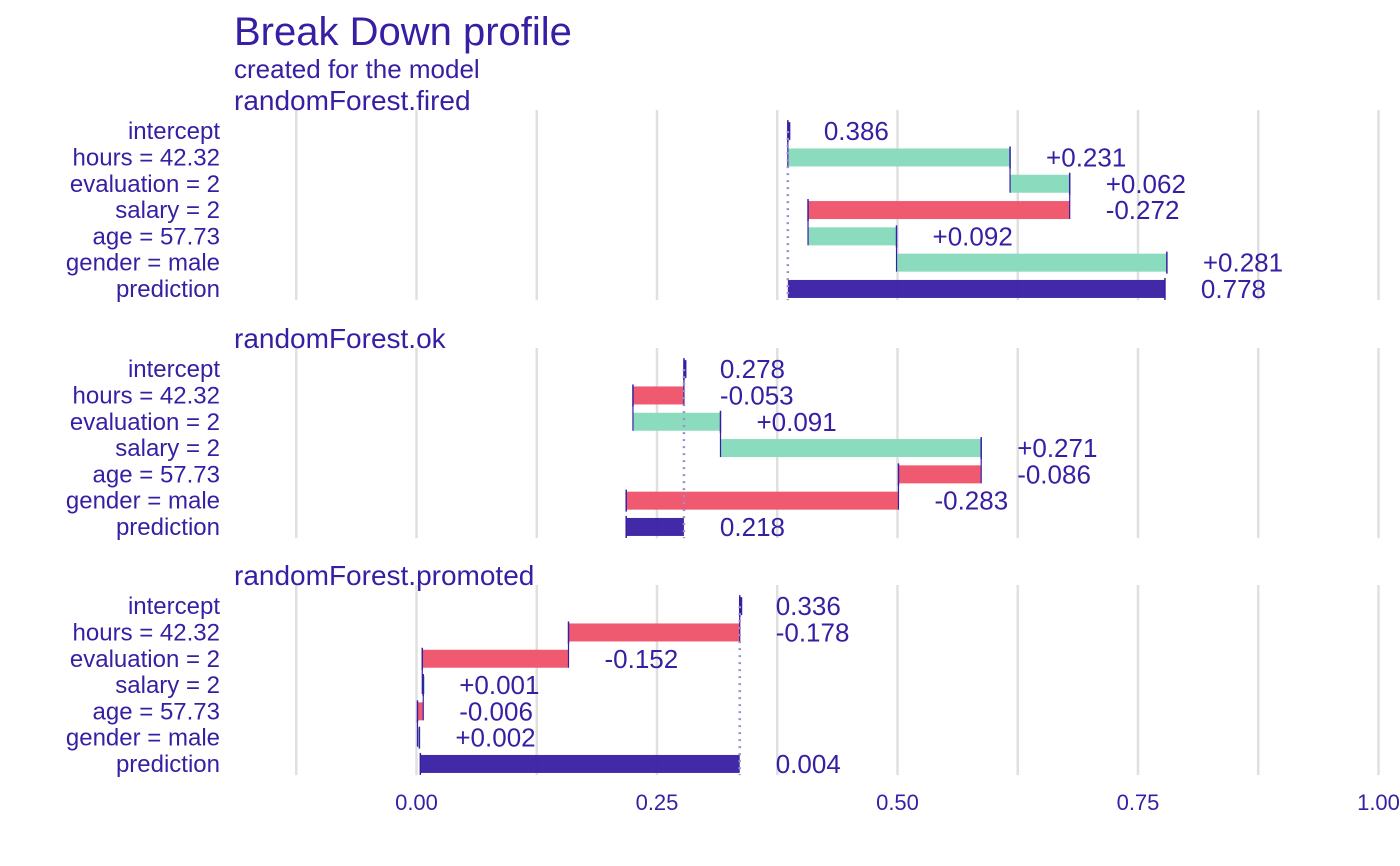 The height and width of the screenshot is (866, 1400). Describe the element at coordinates (1233, 289) in the screenshot. I see `value-label: 0.778` at that location.